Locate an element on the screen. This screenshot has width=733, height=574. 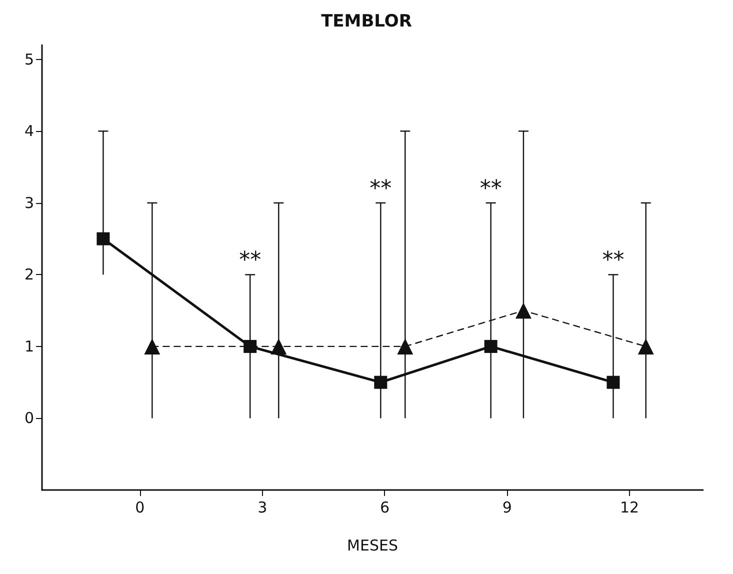
y-tick-label: 2 is located at coordinates (29, 275).